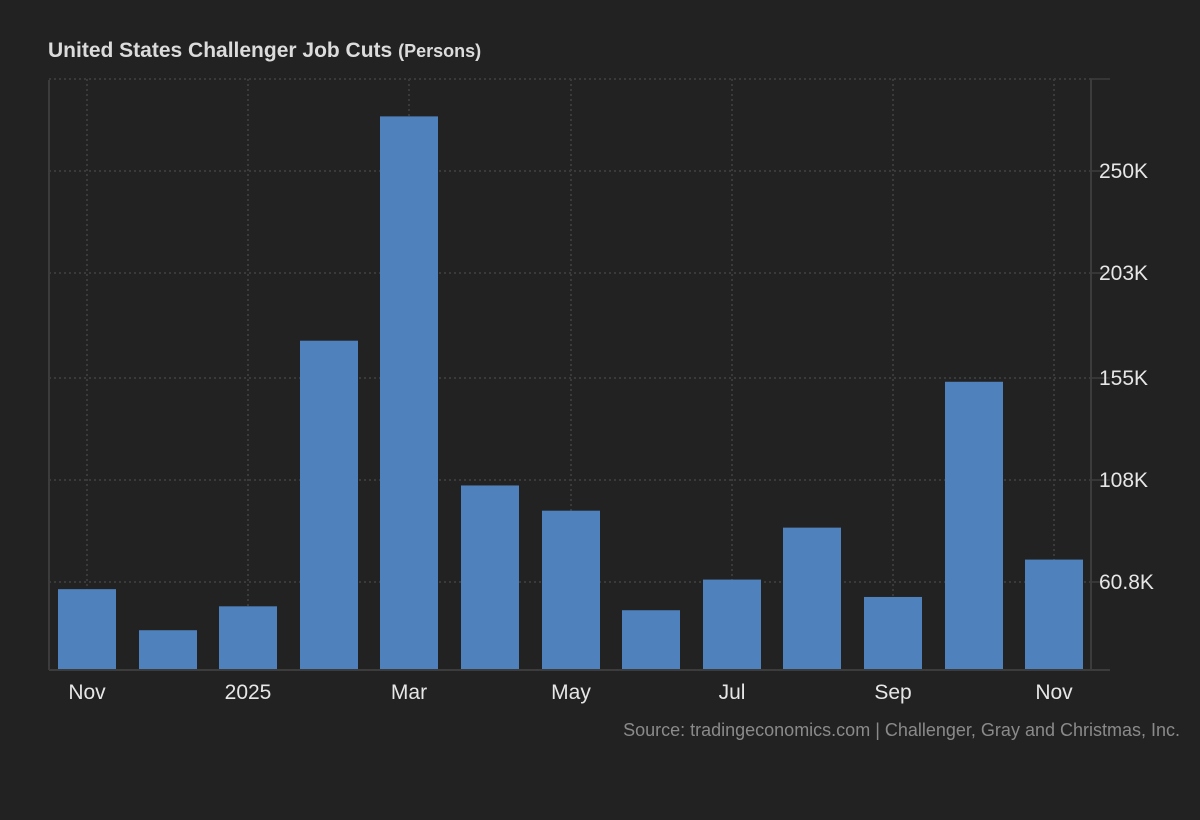 The width and height of the screenshot is (1200, 820). Describe the element at coordinates (248, 692) in the screenshot. I see `x-tick-label: 2025` at that location.